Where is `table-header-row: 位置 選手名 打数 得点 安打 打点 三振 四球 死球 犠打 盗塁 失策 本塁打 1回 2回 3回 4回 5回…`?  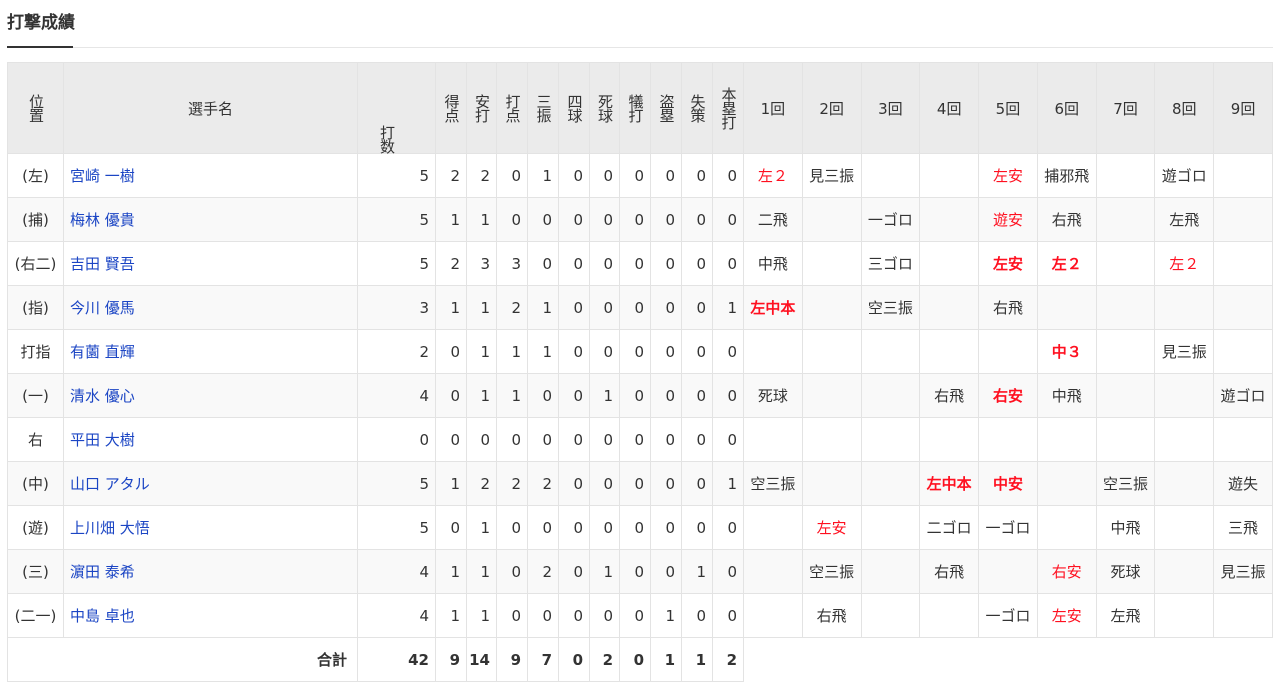
table-header-row: 位置 選手名 打数 得点 安打 打点 三振 四球 死球 犠打 盗塁 失策 本塁打 1回 2回 3回 4回 5回… is located at coordinates (640, 108).